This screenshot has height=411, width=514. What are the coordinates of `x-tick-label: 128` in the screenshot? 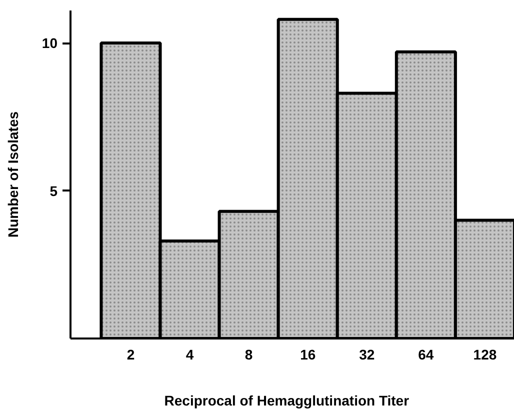 It's located at (485, 354).